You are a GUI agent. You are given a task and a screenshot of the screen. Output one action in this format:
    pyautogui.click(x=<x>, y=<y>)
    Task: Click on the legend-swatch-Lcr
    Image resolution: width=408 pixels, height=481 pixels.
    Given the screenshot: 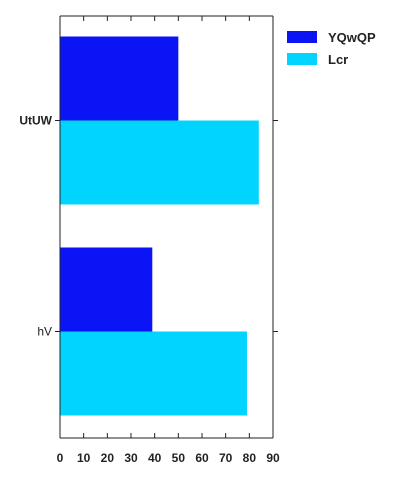 What is the action you would take?
    pyautogui.click(x=302, y=59)
    